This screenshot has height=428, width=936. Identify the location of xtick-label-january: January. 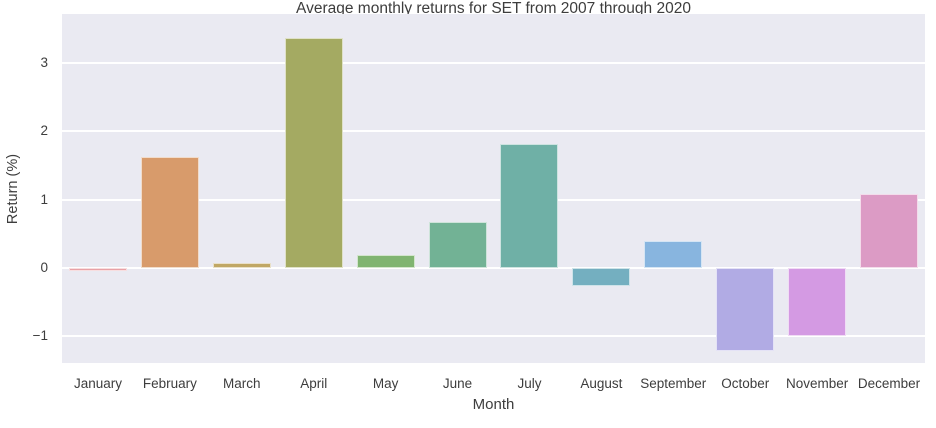
(97, 383).